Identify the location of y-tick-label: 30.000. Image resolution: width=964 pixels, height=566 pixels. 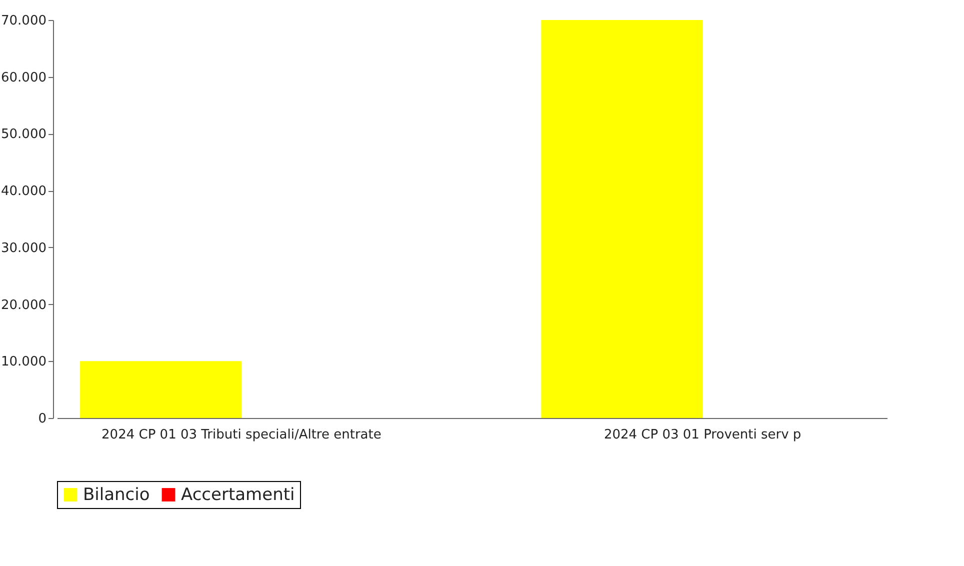
(23, 248).